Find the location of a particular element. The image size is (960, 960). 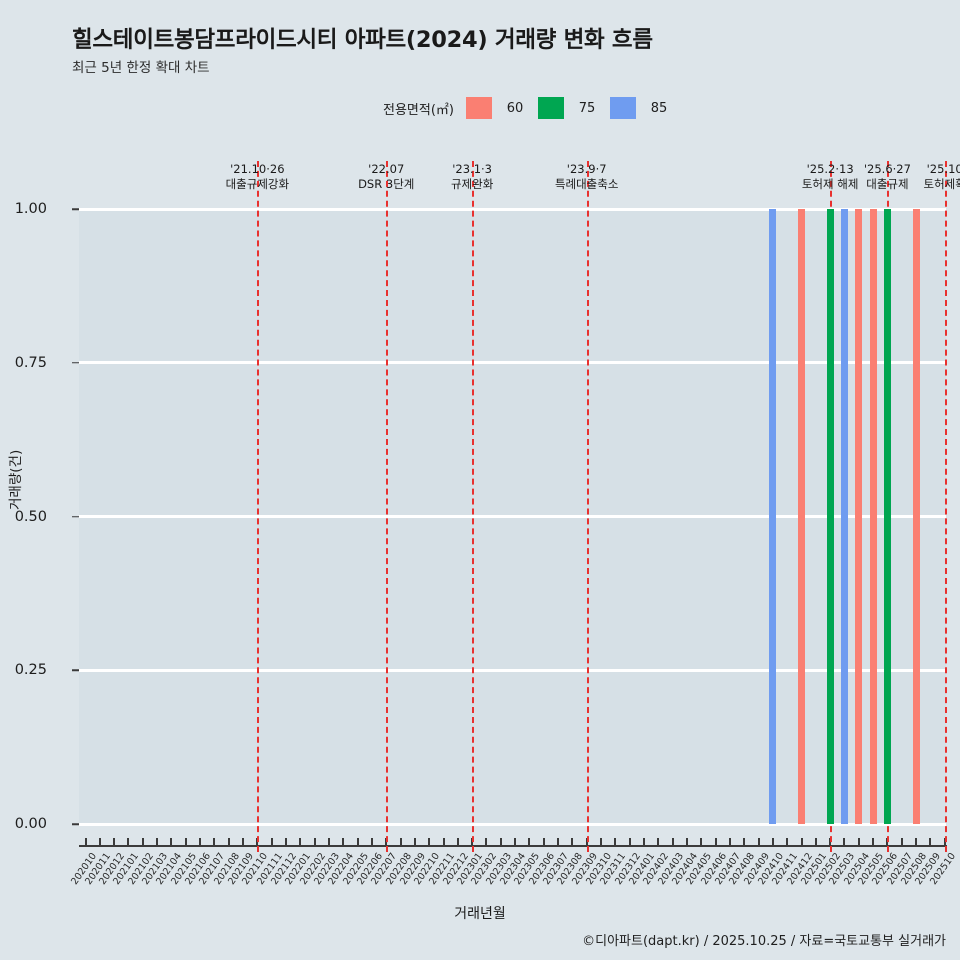

legend: 전용면적(㎡) 60 75 85 is located at coordinates (532, 108).